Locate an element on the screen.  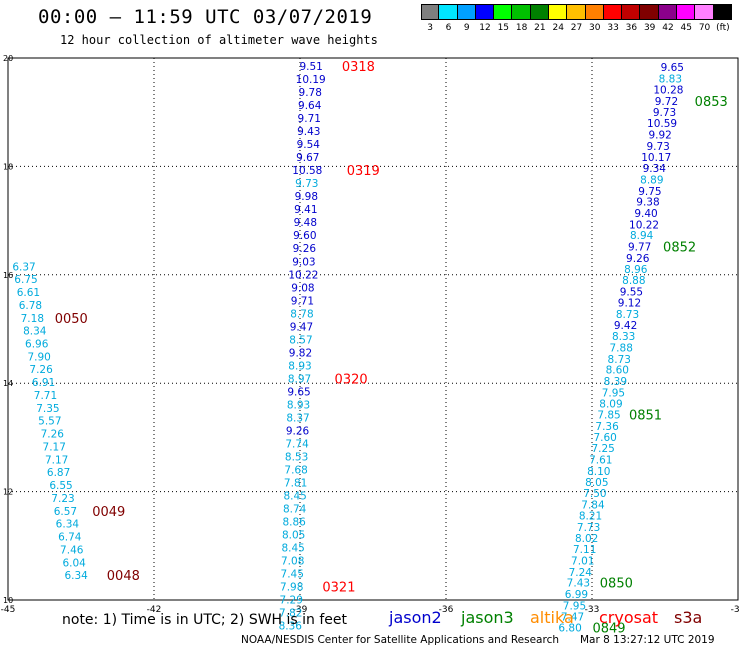
swh-value-label: 10.59 is located at coordinates (662, 124).